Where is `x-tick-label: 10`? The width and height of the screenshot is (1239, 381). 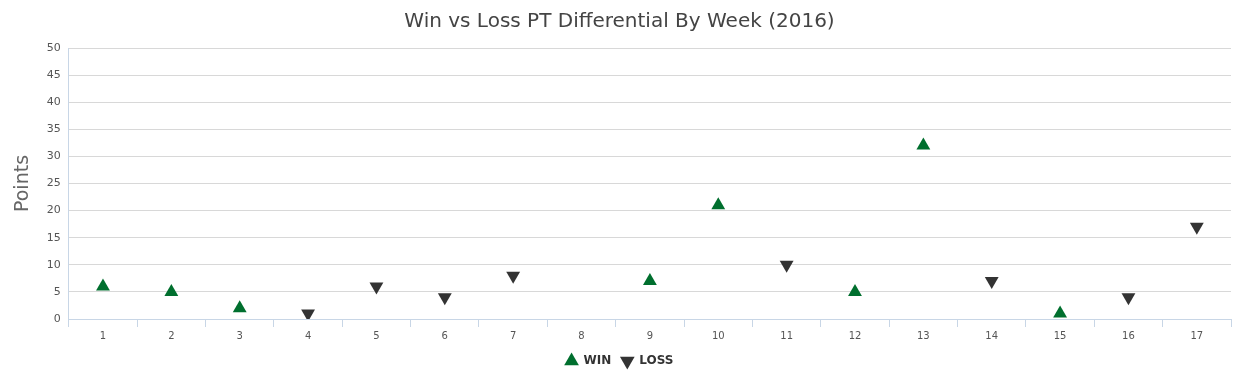 x-tick-label: 10 is located at coordinates (718, 335).